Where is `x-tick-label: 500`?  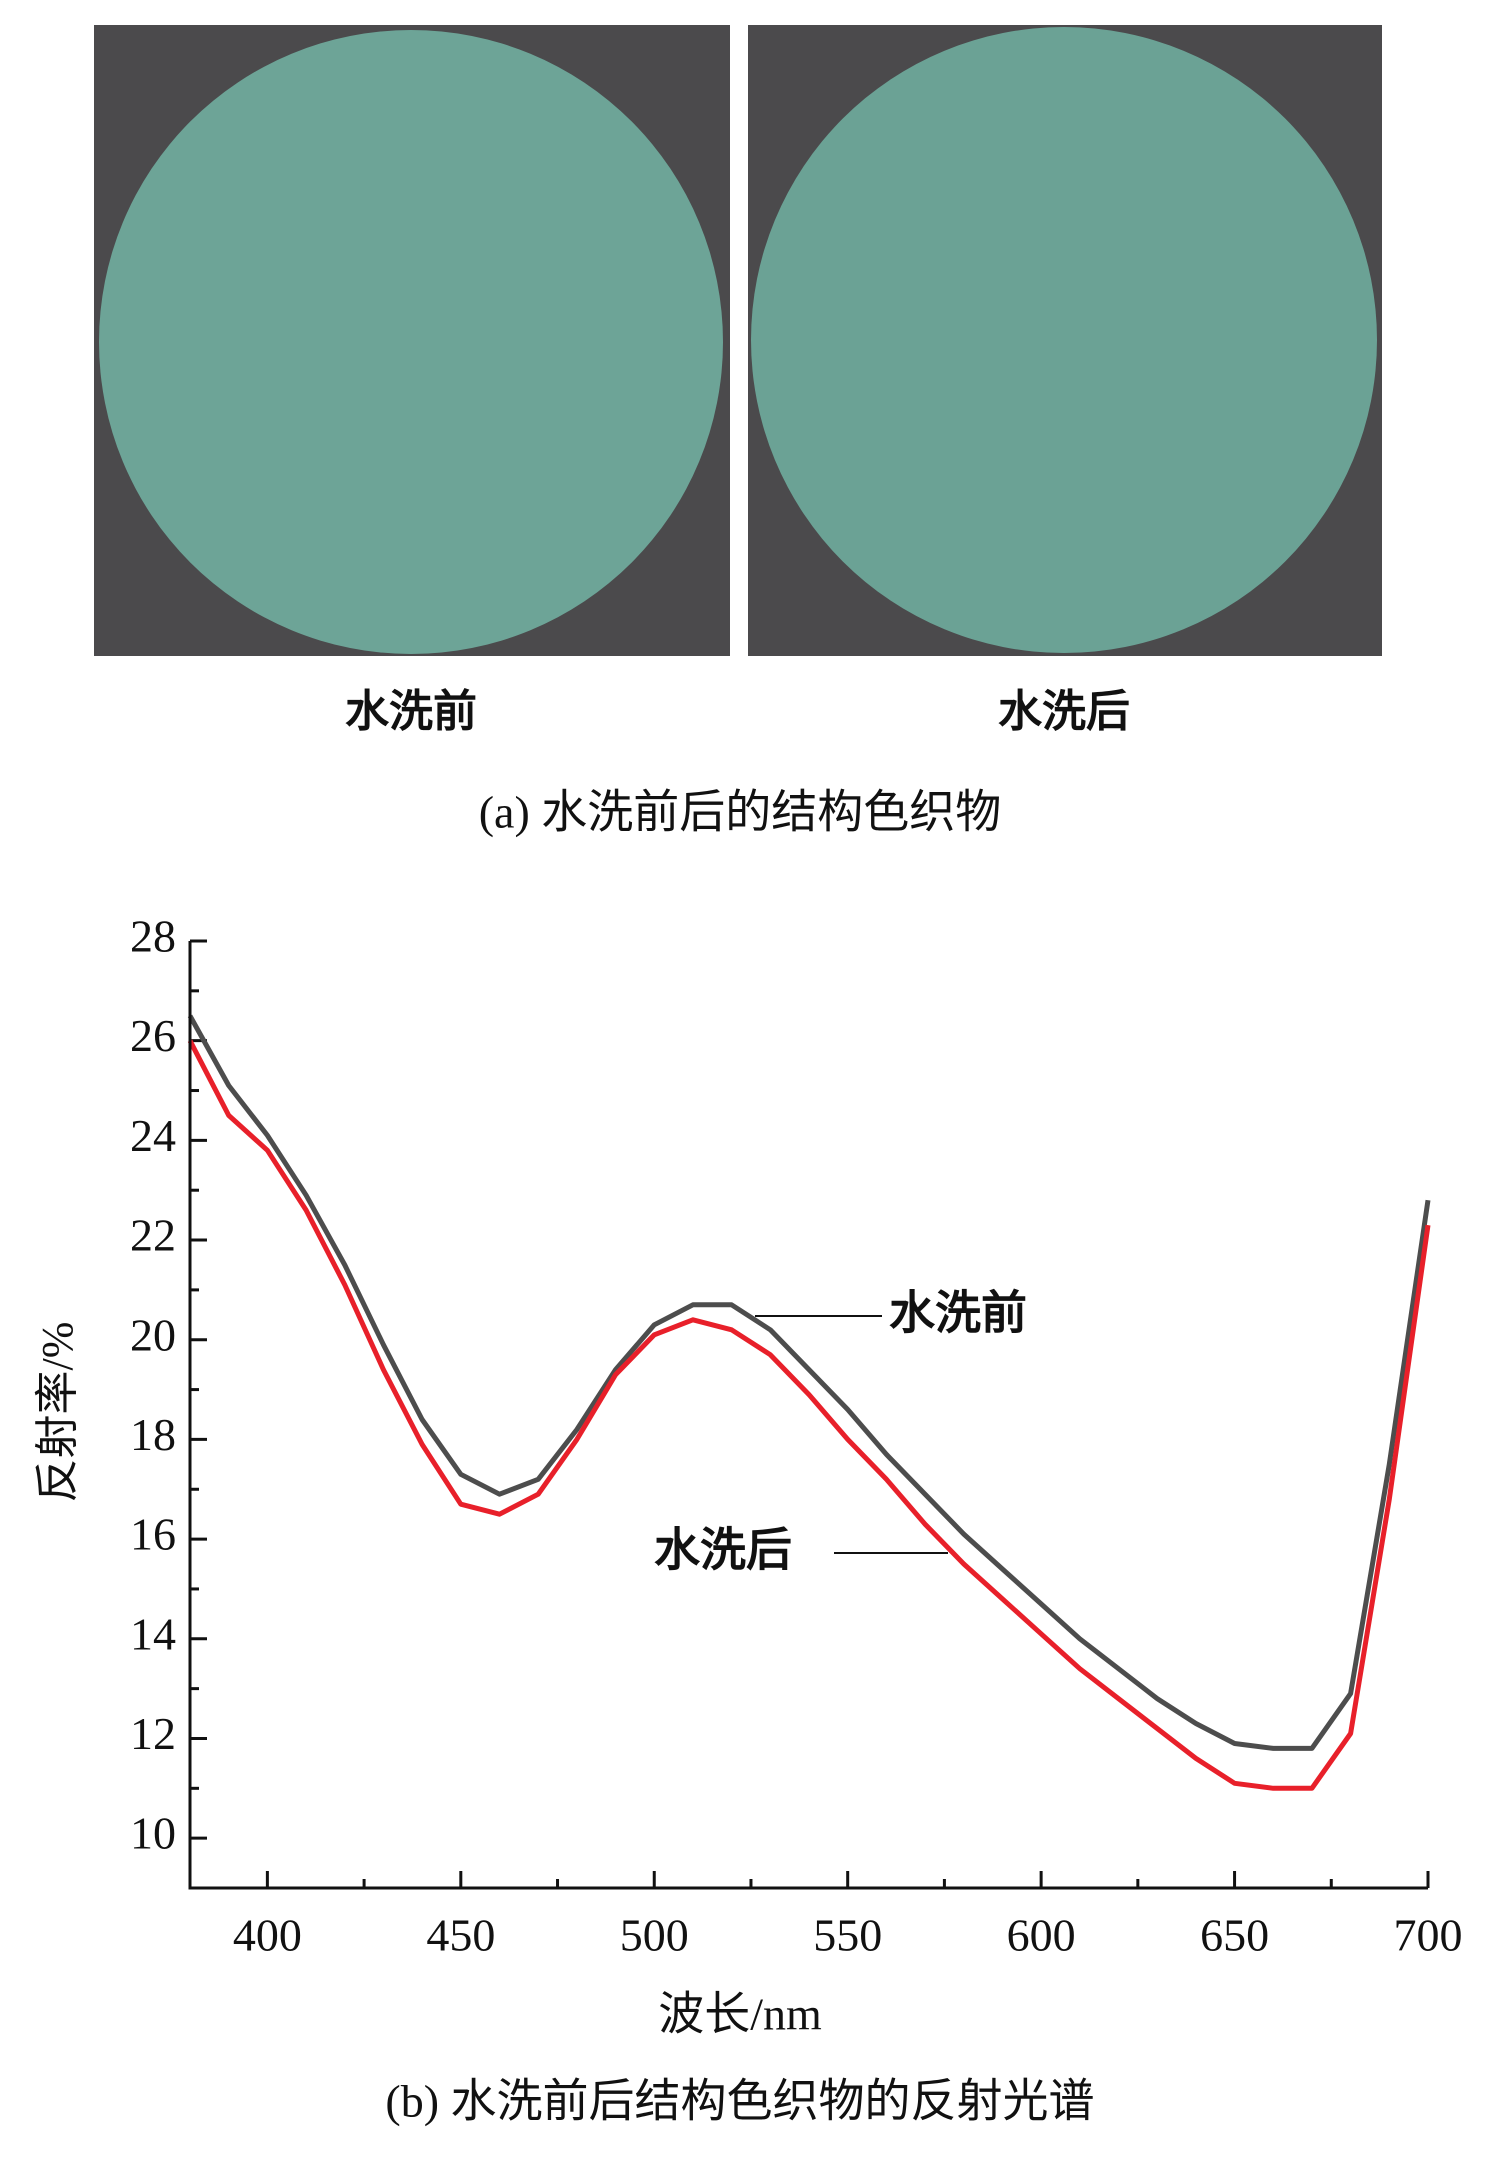
x-tick-label: 500 is located at coordinates (654, 1935).